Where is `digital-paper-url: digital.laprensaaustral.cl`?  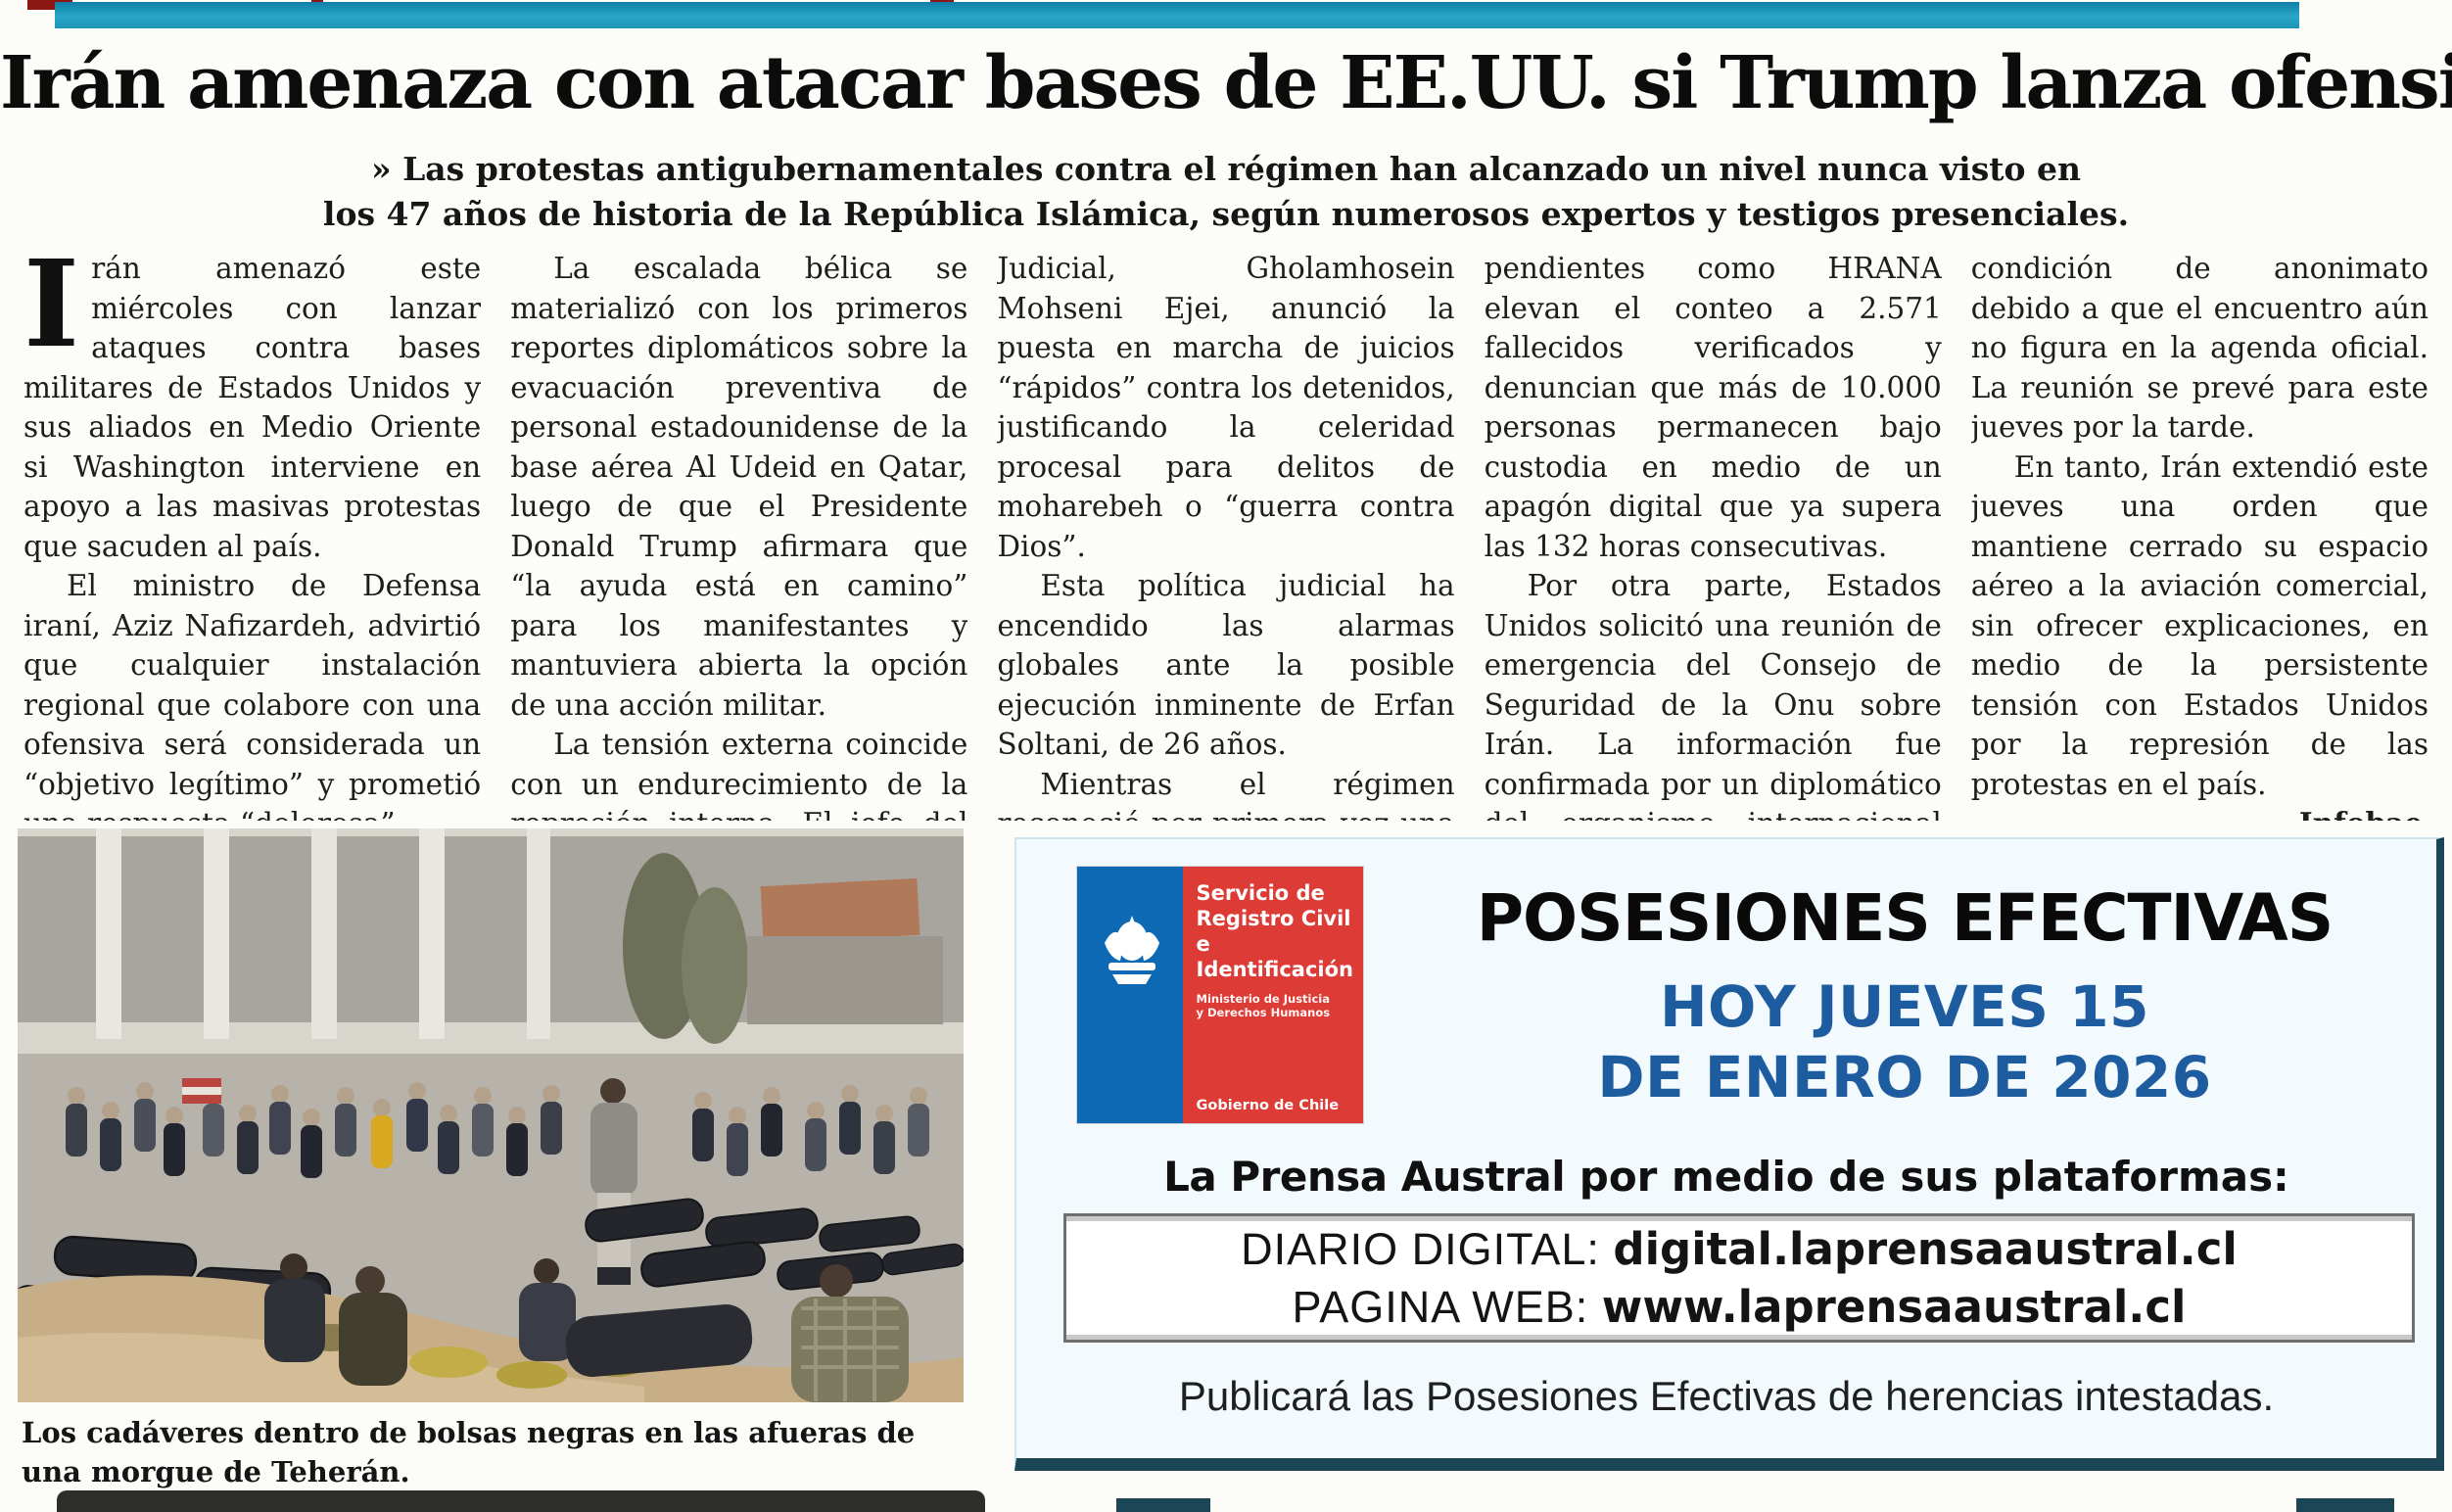
digital-paper-url: digital.laprensaaustral.cl is located at coordinates (1925, 1249).